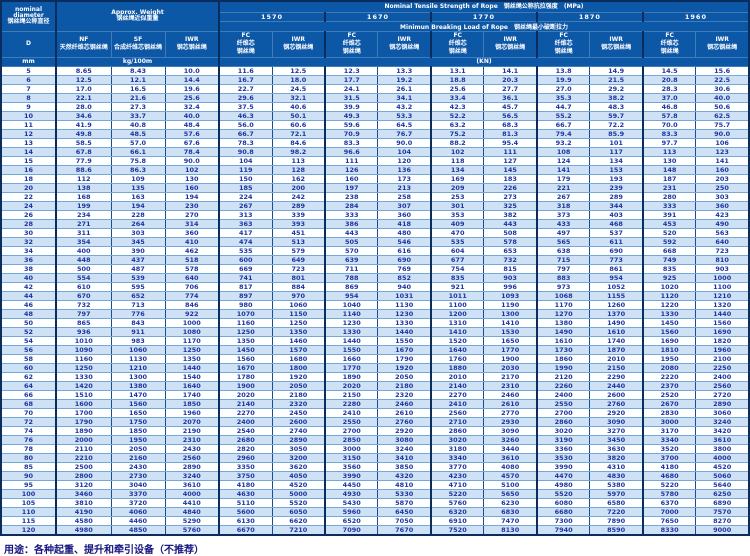 Image resolution: width=750 pixels, height=556 pixels. Describe the element at coordinates (83, 161) in the screenshot. I see `cell-value: 77.9` at that location.